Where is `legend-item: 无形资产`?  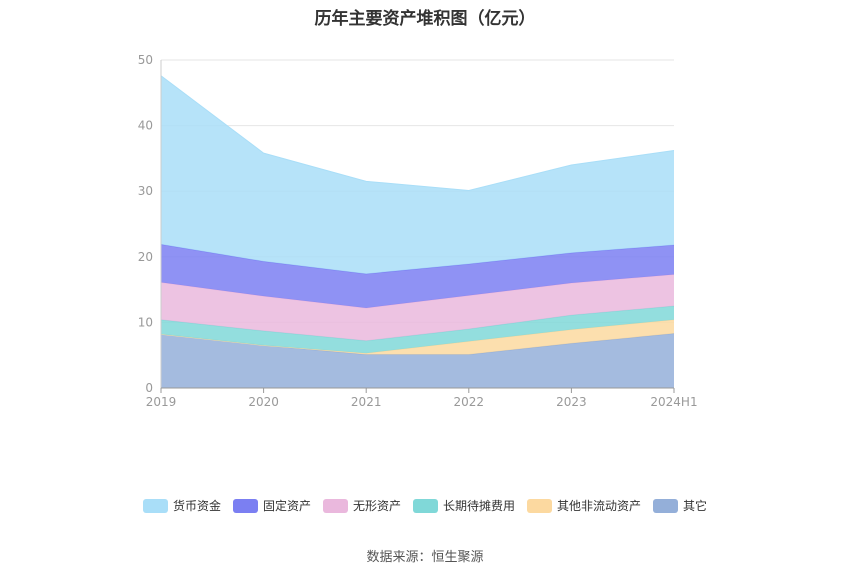
legend-item: 无形资产 is located at coordinates (361, 505).